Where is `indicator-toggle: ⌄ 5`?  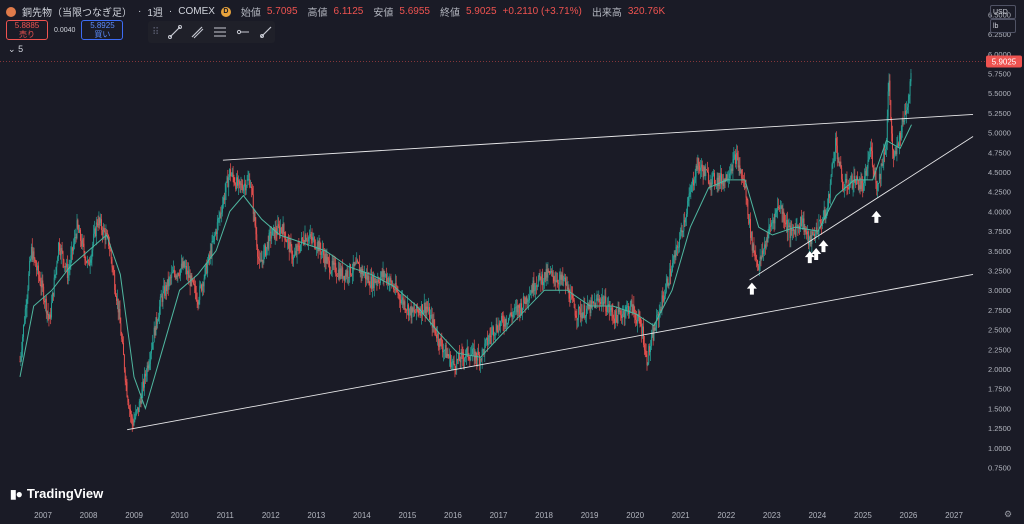
indicator-toggle: ⌄ 5 is located at coordinates (15, 49).